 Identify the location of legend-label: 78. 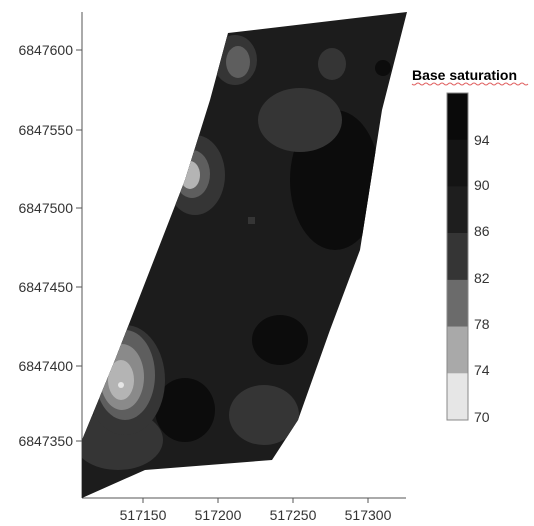
(482, 324).